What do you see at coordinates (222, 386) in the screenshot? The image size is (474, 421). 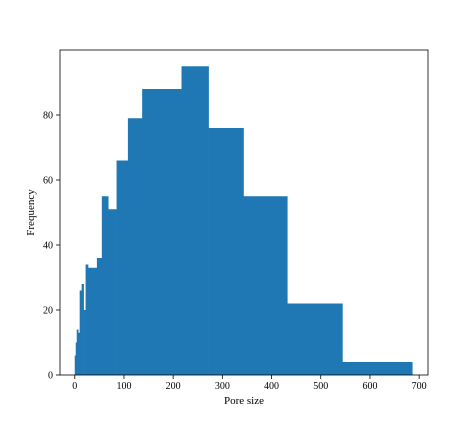 I see `x-tick-label: 300` at bounding box center [222, 386].